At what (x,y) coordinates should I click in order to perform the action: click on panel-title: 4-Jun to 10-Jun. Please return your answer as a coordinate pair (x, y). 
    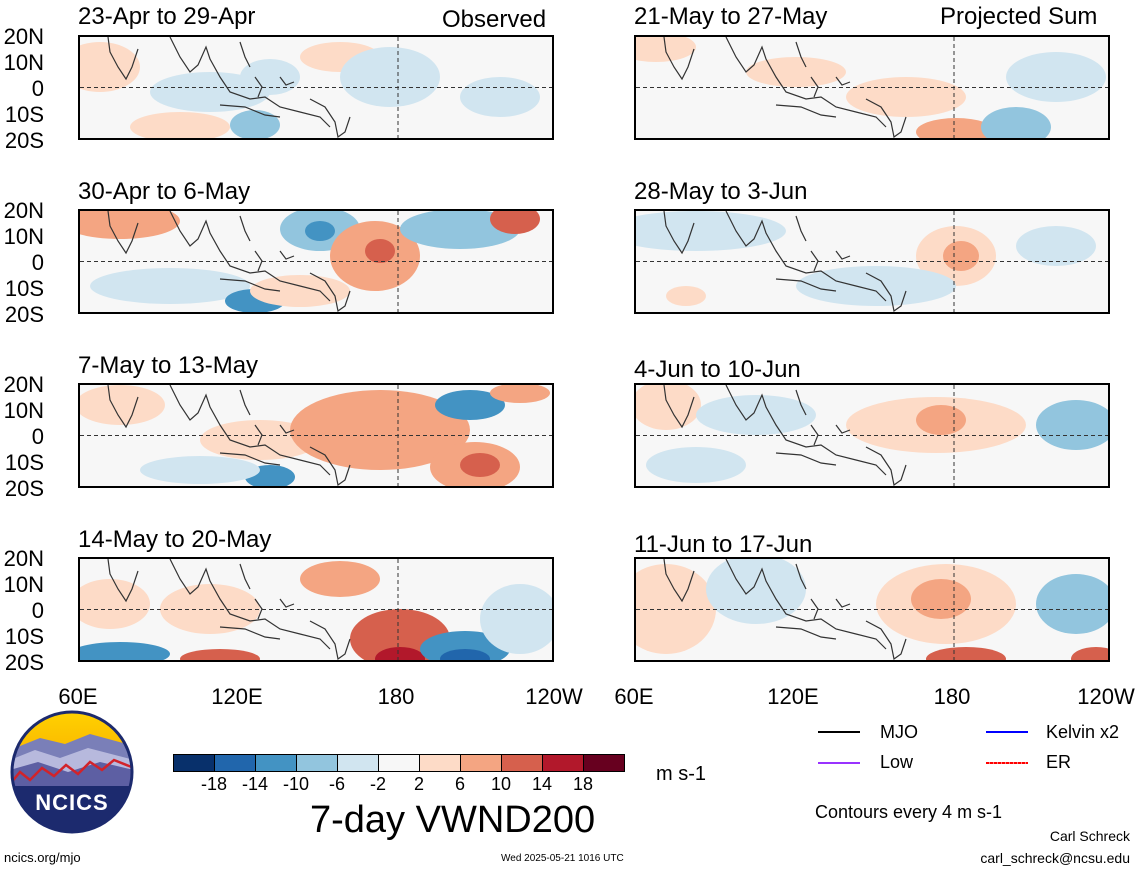
    Looking at the image, I should click on (717, 369).